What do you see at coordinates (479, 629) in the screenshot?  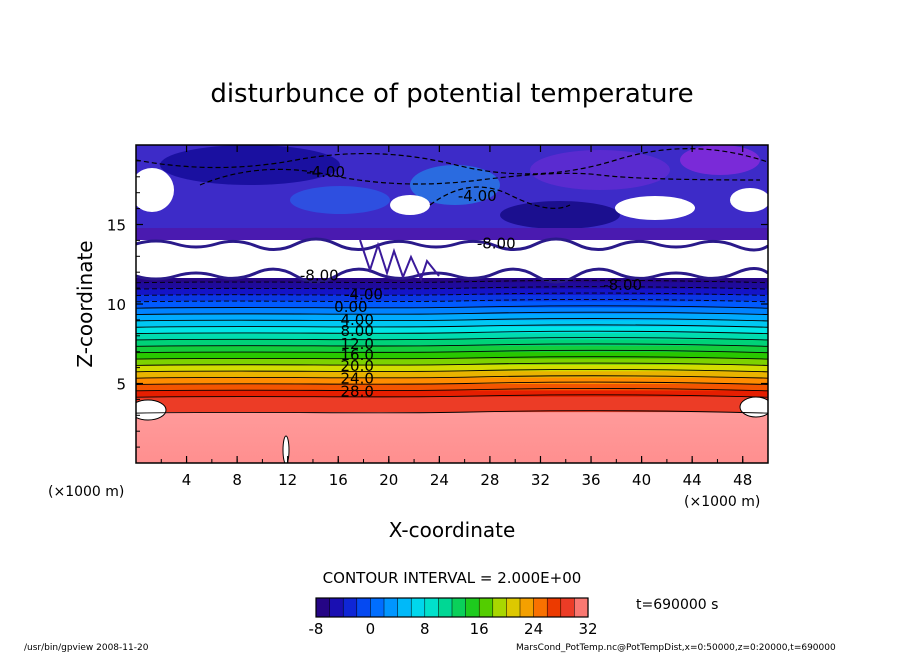 I see `colorbar-tick-label-16: 16` at bounding box center [479, 629].